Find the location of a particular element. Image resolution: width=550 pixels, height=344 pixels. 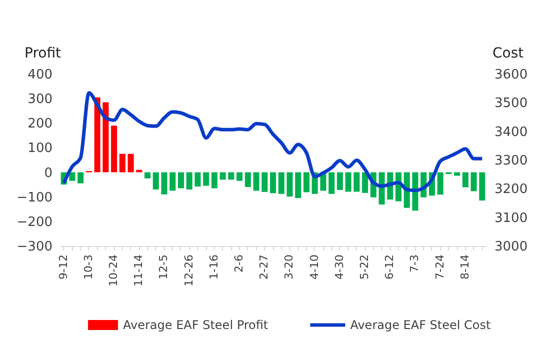

y2-tick-label: 3000 is located at coordinates (511, 247).